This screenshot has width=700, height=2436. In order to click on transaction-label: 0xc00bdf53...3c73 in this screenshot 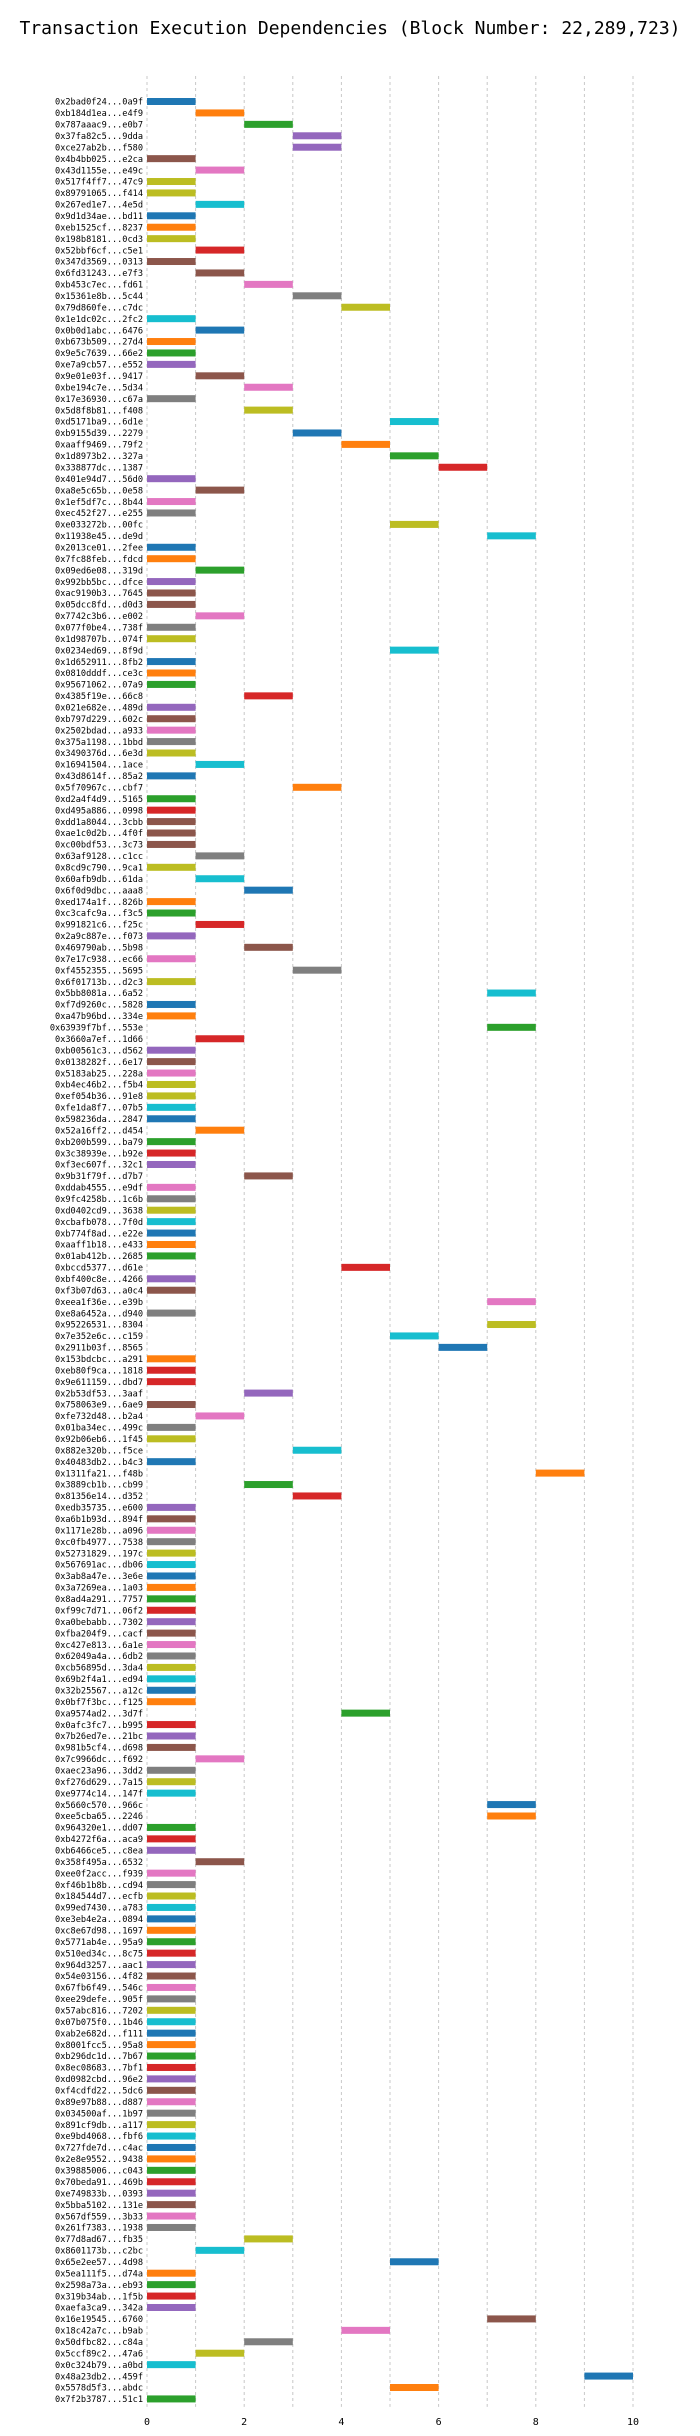, I will do `click(99, 846)`.